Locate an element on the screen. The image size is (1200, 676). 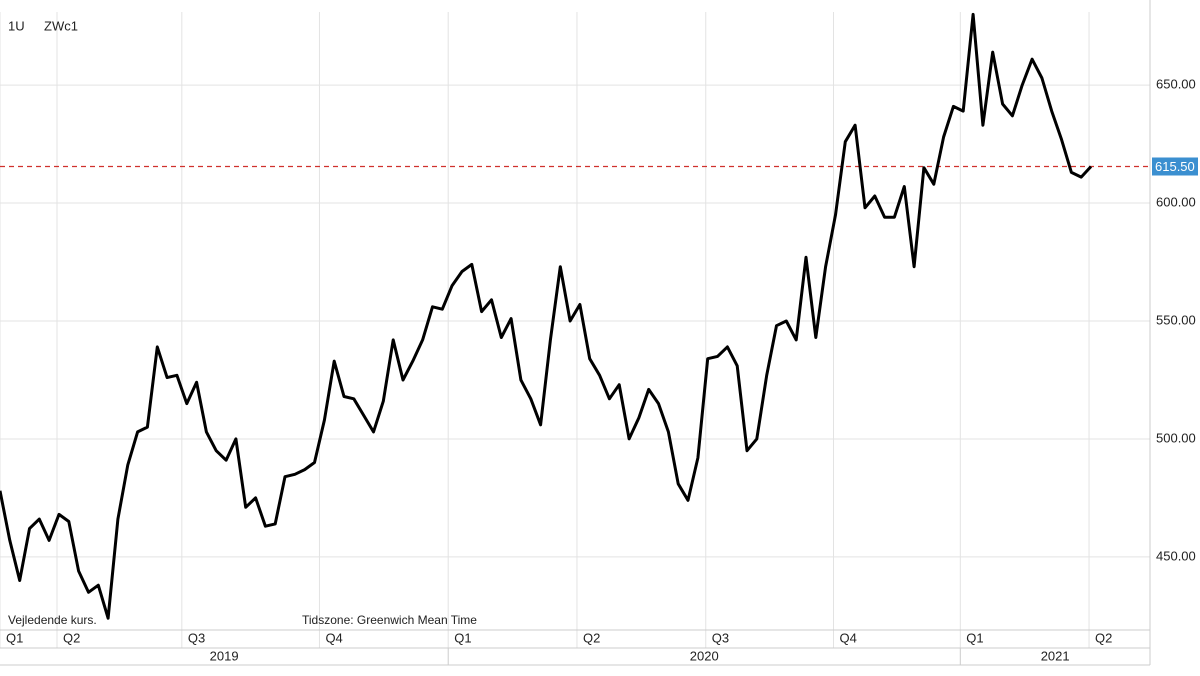
year-label: 2020 is located at coordinates (704, 655).